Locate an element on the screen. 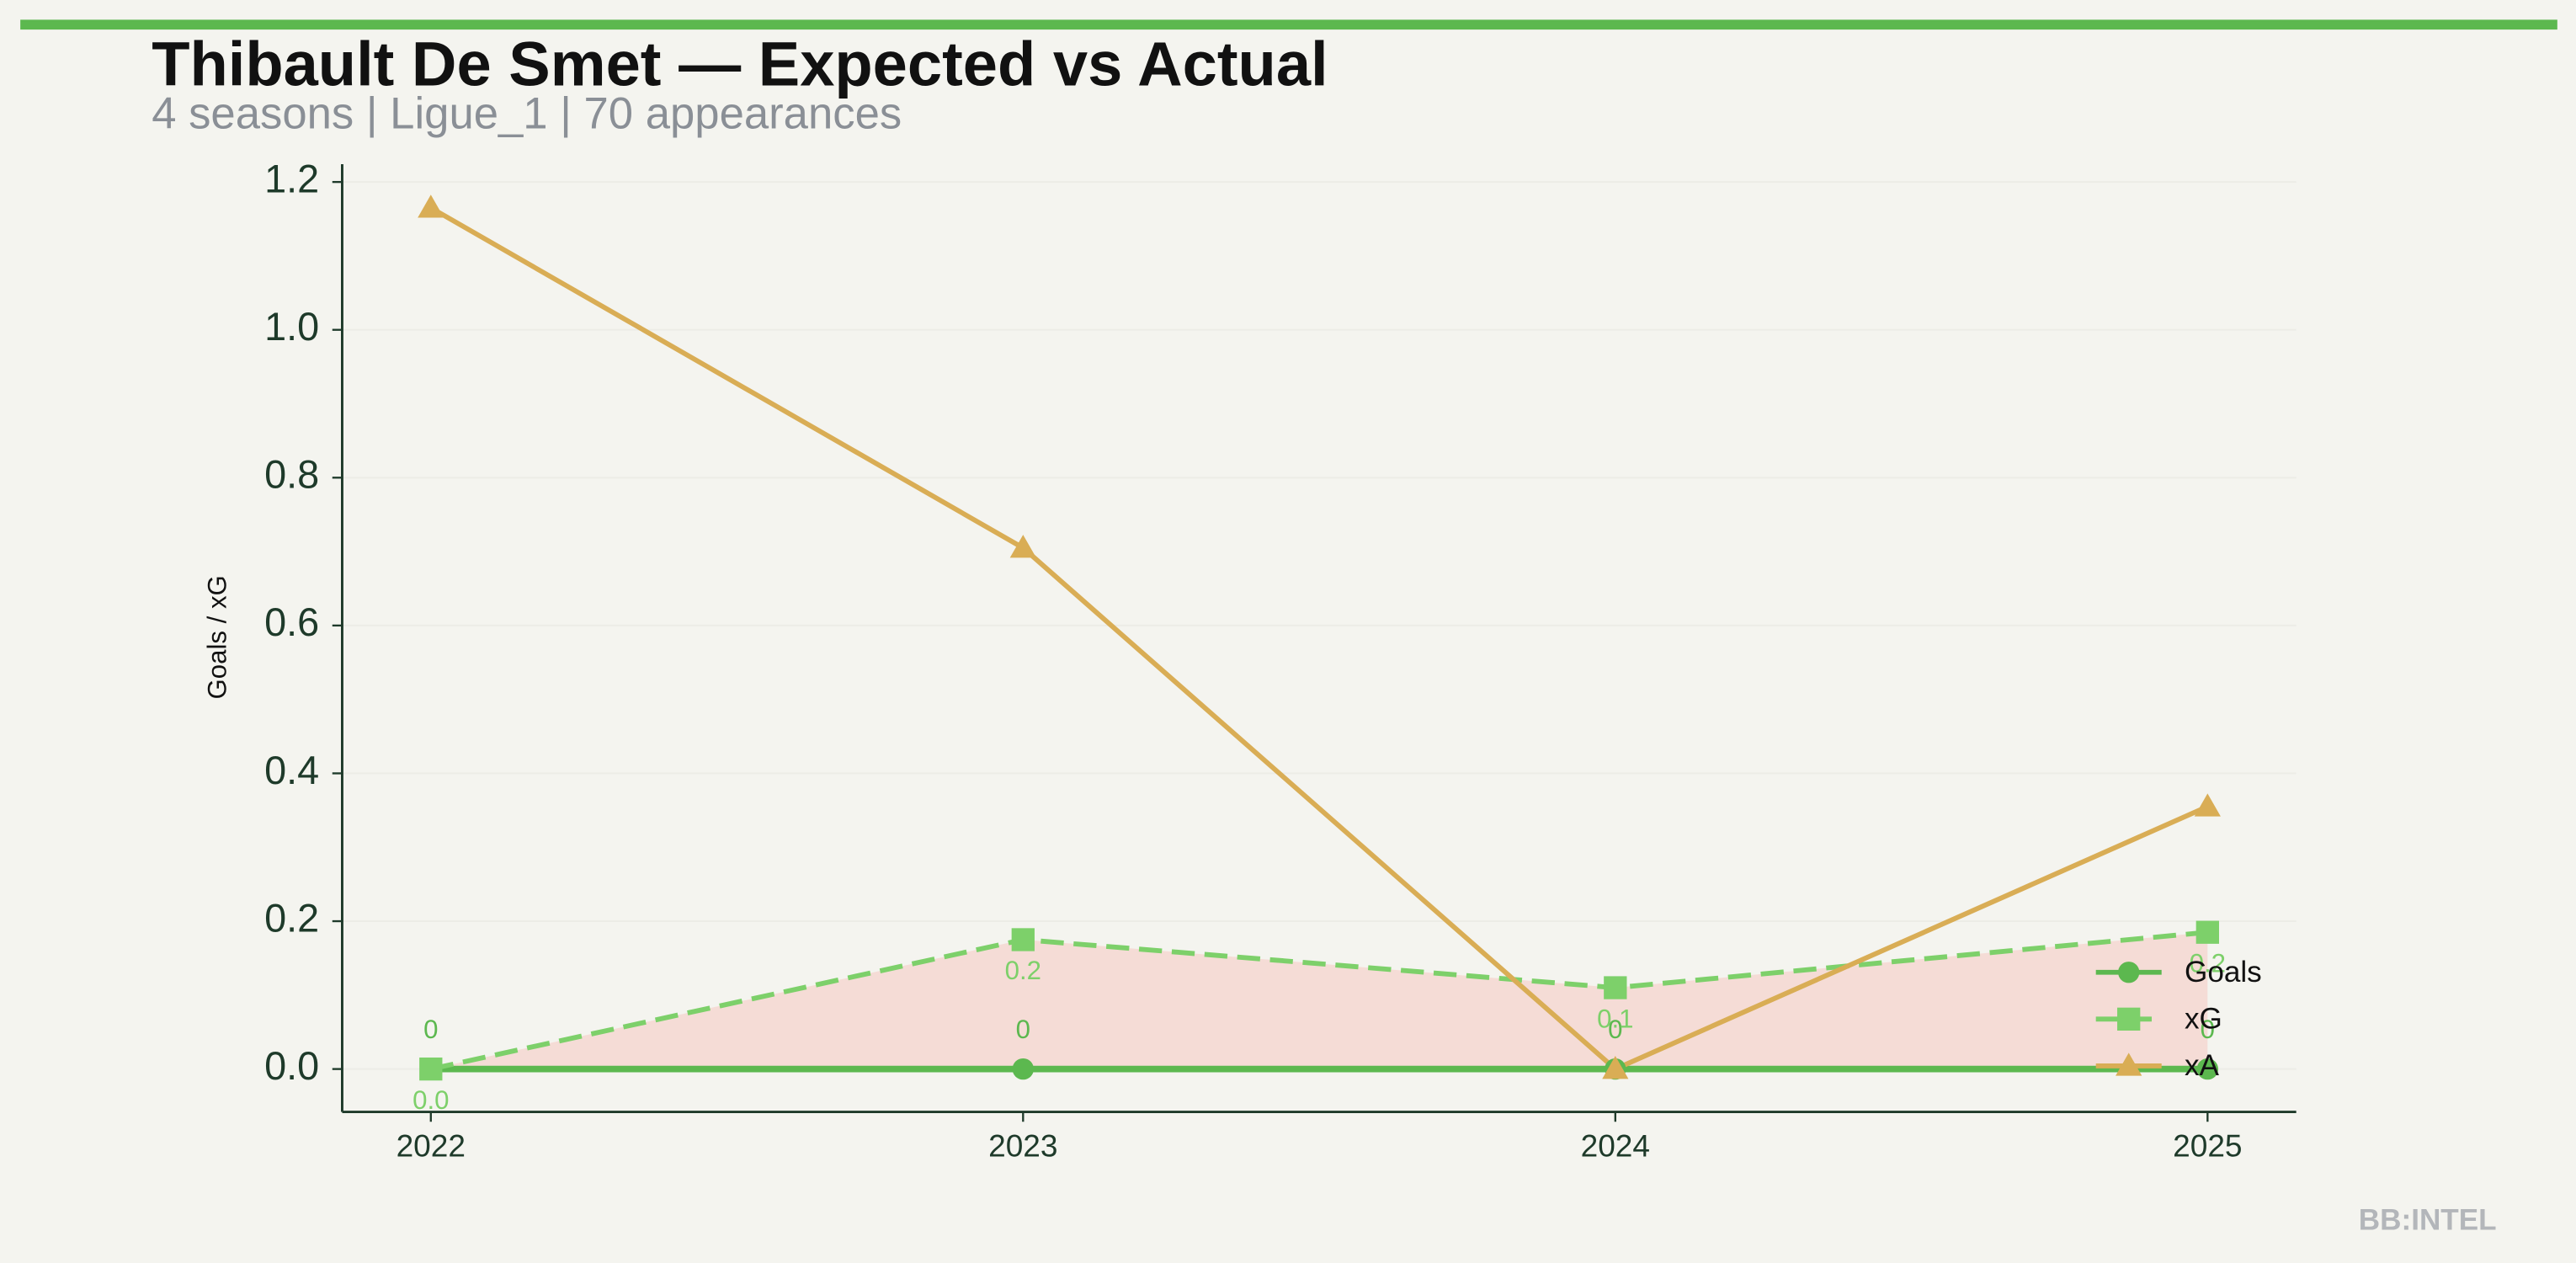 Image resolution: width=2576 pixels, height=1263 pixels. x-tick-label: 2022 is located at coordinates (432, 1145).